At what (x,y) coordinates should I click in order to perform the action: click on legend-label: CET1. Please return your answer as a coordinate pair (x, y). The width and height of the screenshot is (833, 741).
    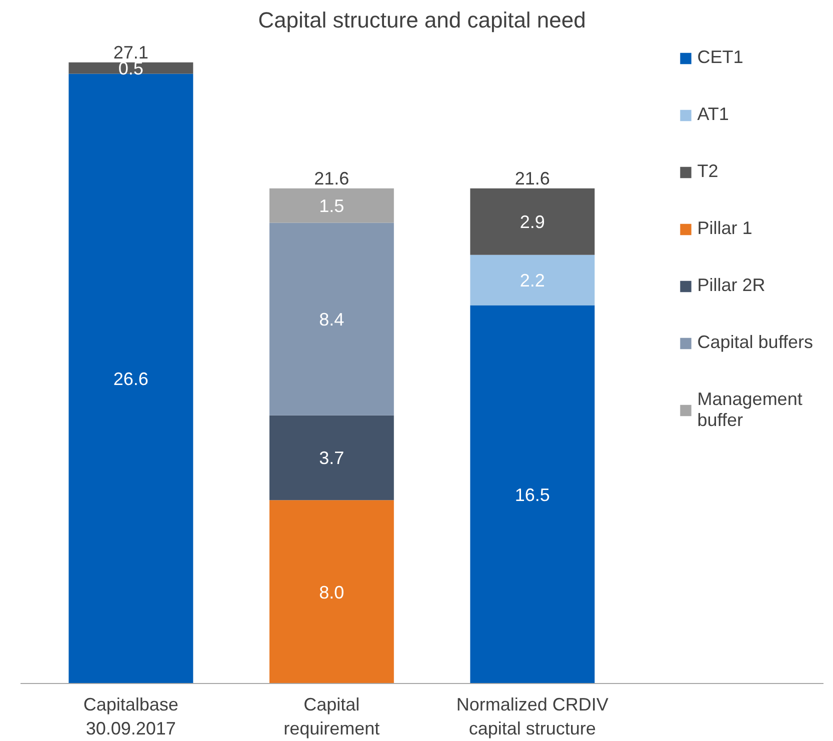
    Looking at the image, I should click on (720, 57).